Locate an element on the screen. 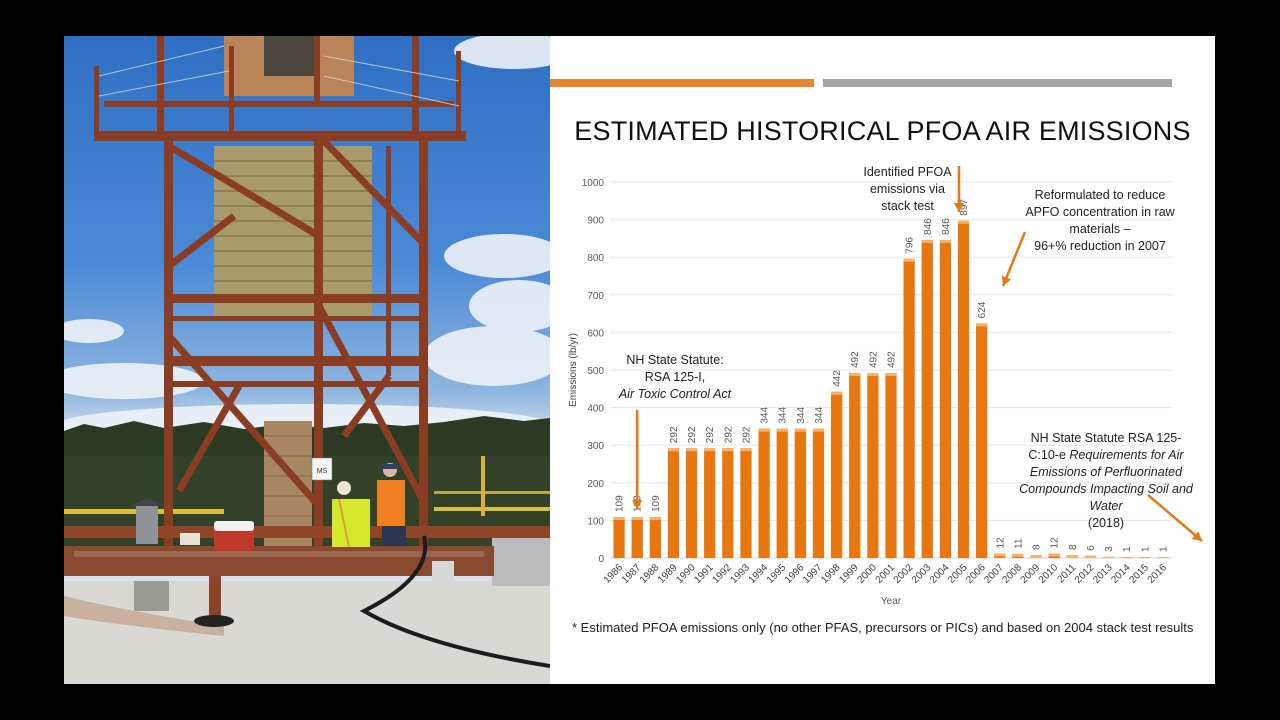  x-tick-label: 2001 is located at coordinates (886, 574).